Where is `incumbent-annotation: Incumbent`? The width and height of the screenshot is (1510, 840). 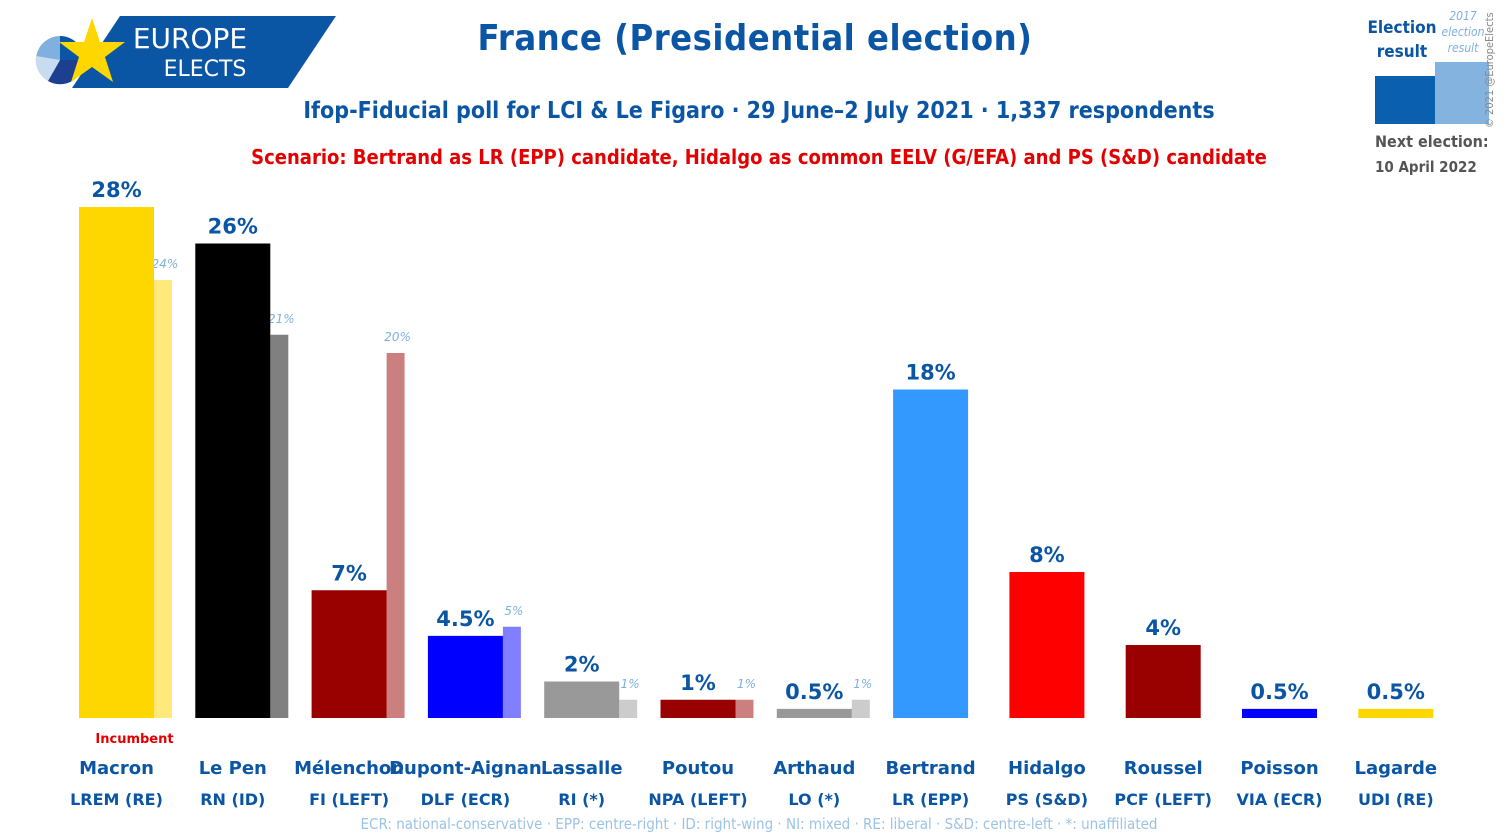
incumbent-annotation: Incumbent is located at coordinates (134, 739).